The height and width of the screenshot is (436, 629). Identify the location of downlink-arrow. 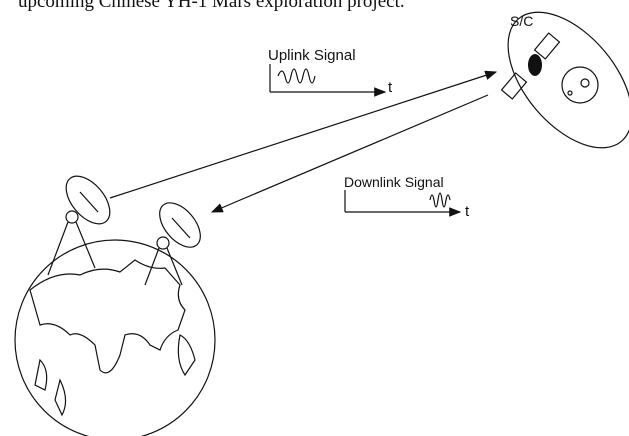
(349, 153).